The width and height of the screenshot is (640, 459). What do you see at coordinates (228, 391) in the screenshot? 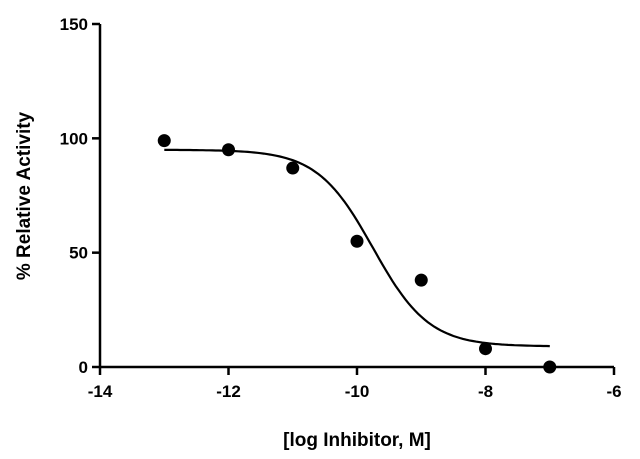
I see `x-tick-label: -12` at bounding box center [228, 391].